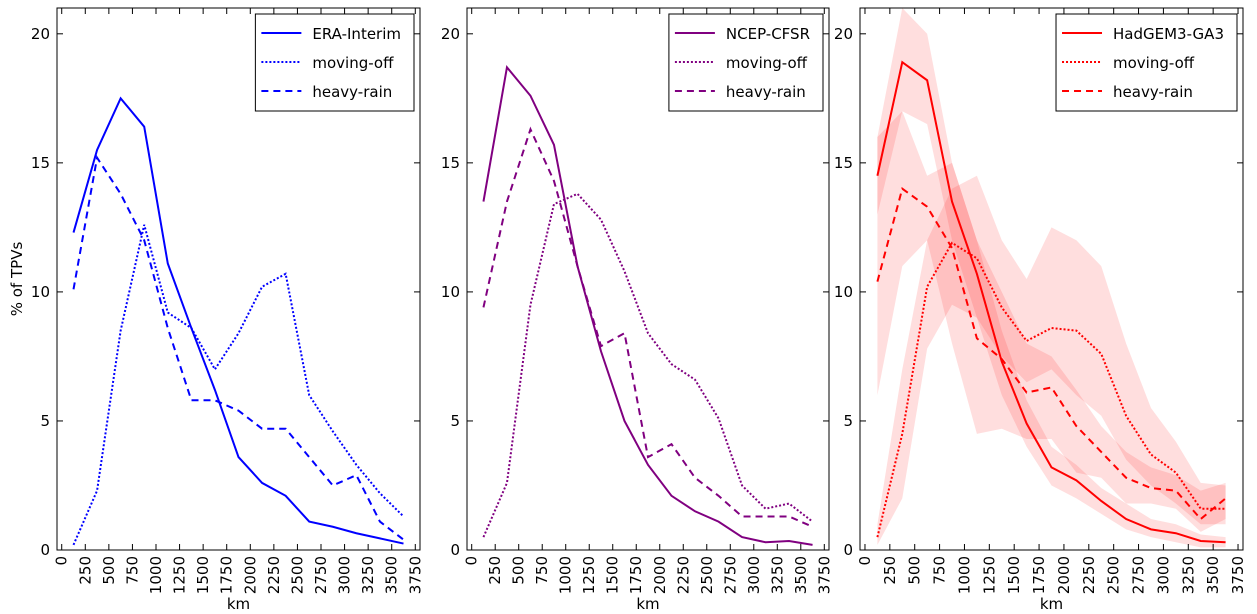 The image size is (1257, 614). I want to click on legend-frame, so click(746, 62).